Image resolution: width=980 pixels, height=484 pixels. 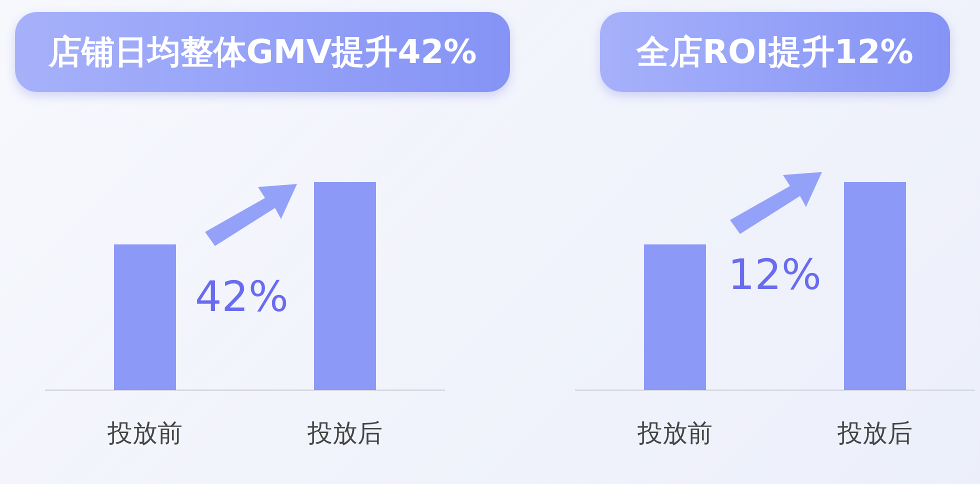 What do you see at coordinates (775, 52) in the screenshot?
I see `chart-title: 全店ROI提升12%` at bounding box center [775, 52].